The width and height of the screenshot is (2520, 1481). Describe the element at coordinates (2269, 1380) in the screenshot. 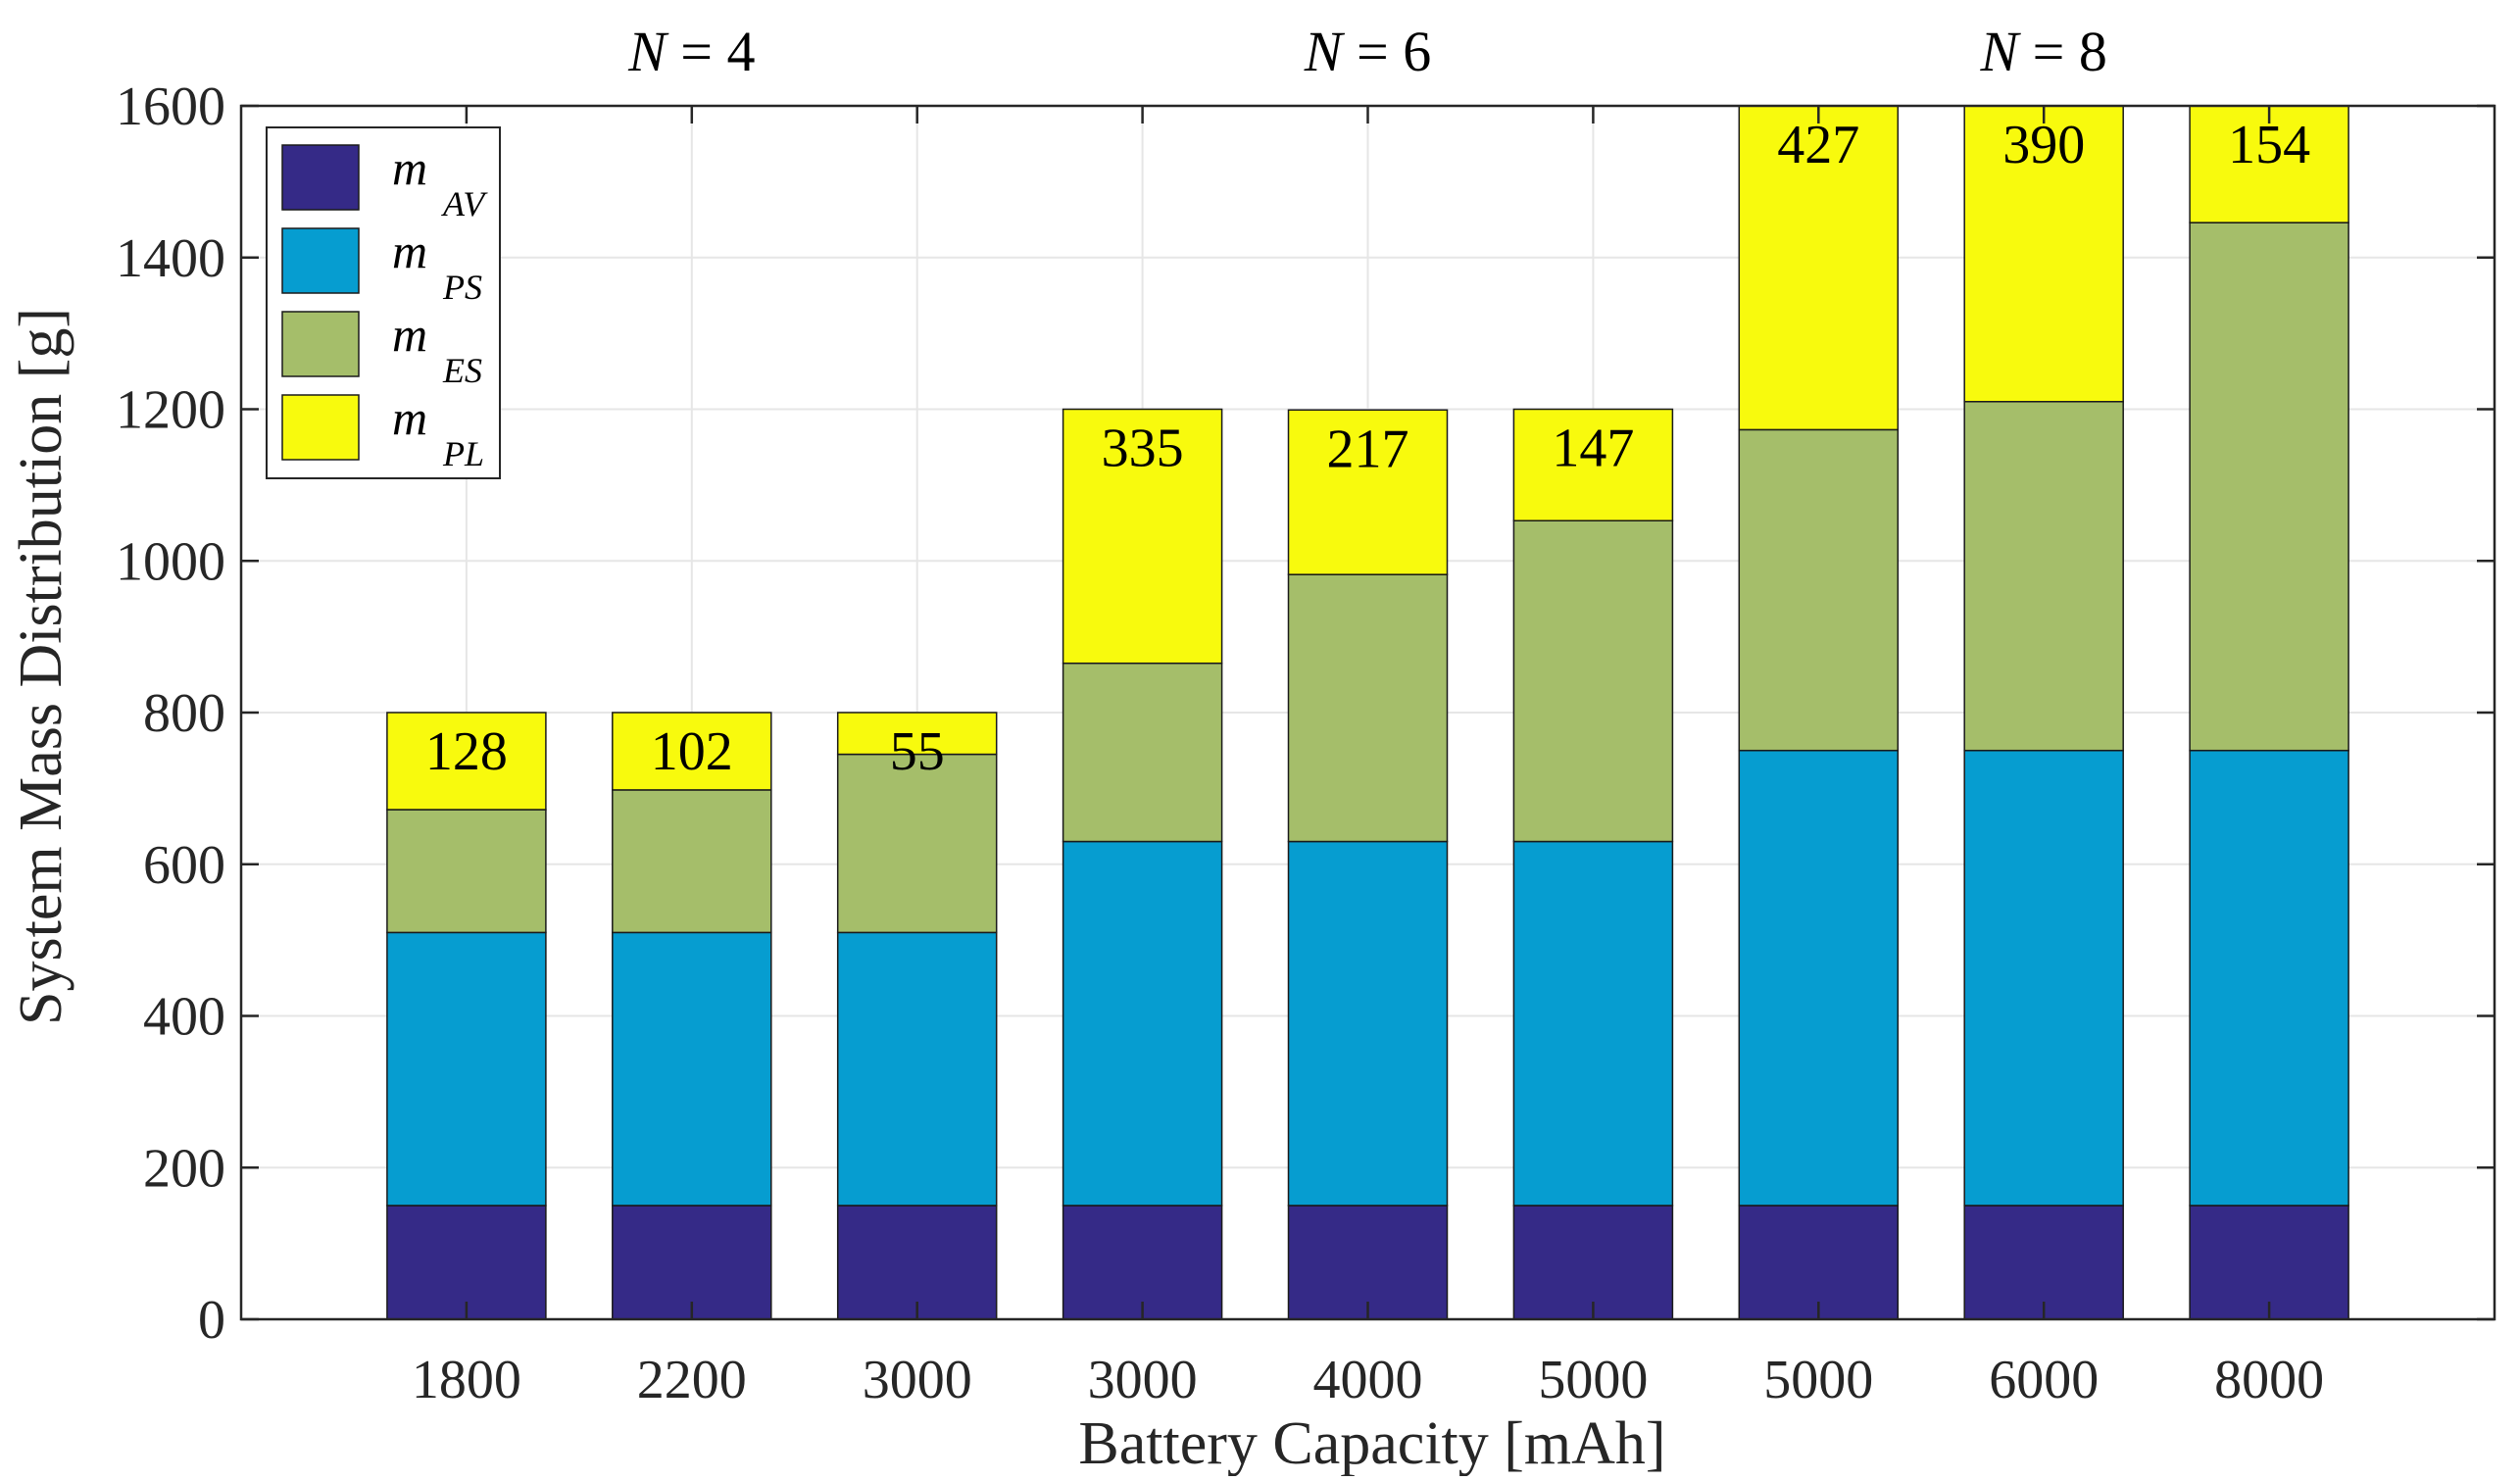

I see `x-tick-label: 8000` at that location.